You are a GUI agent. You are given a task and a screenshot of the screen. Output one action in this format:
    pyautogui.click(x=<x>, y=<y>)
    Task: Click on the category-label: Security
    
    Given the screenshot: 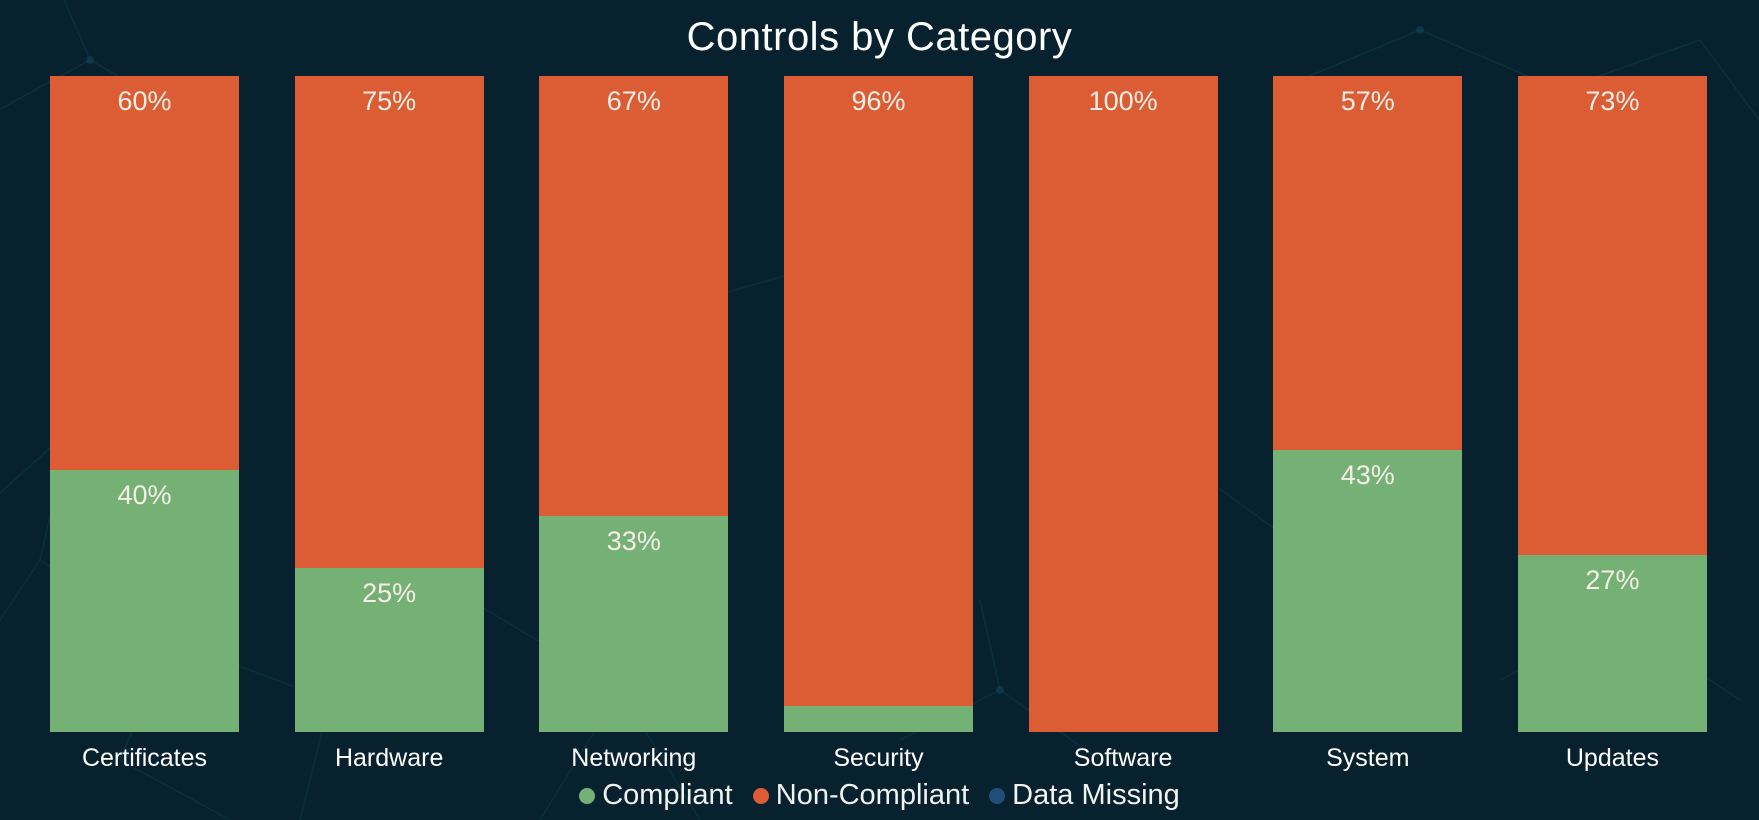 What is the action you would take?
    pyautogui.click(x=878, y=757)
    